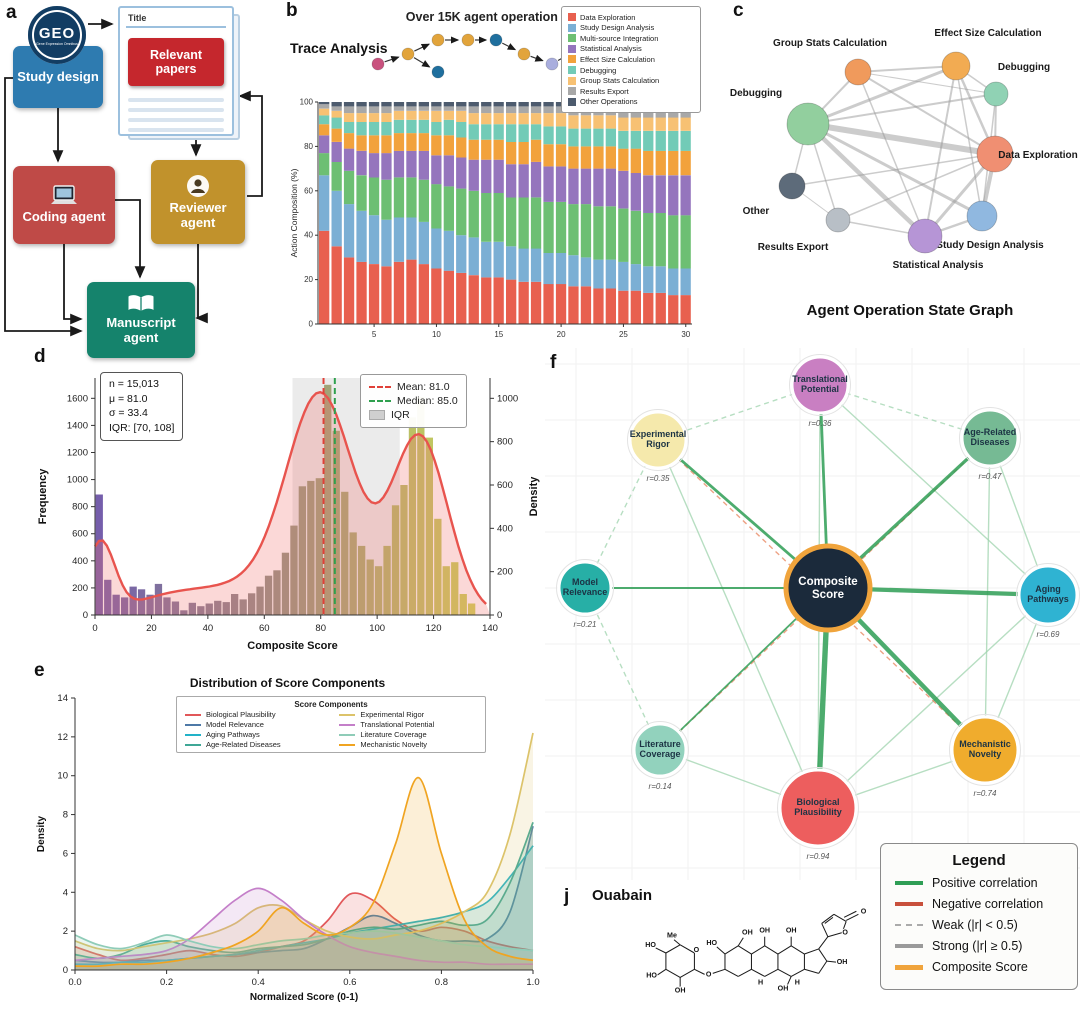 Image resolution: width=1080 pixels, height=1009 pixels. I want to click on panel-label-e: e, so click(39, 670).